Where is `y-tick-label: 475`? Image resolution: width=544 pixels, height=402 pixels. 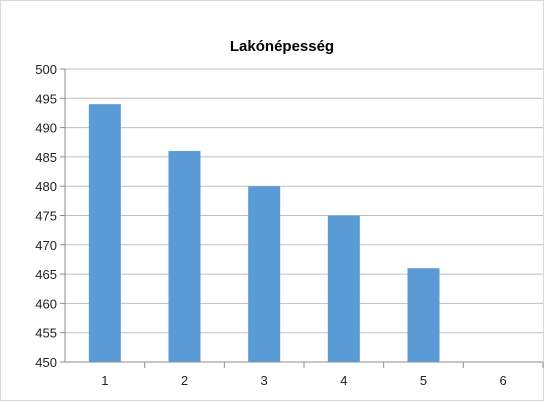 y-tick-label: 475 is located at coordinates (46, 216).